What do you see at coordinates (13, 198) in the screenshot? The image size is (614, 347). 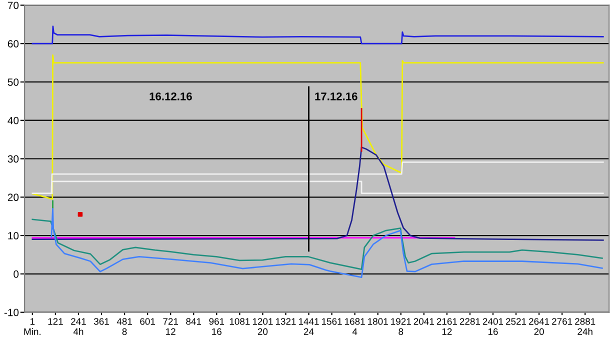 I see `y-tick-label: 20` at bounding box center [13, 198].